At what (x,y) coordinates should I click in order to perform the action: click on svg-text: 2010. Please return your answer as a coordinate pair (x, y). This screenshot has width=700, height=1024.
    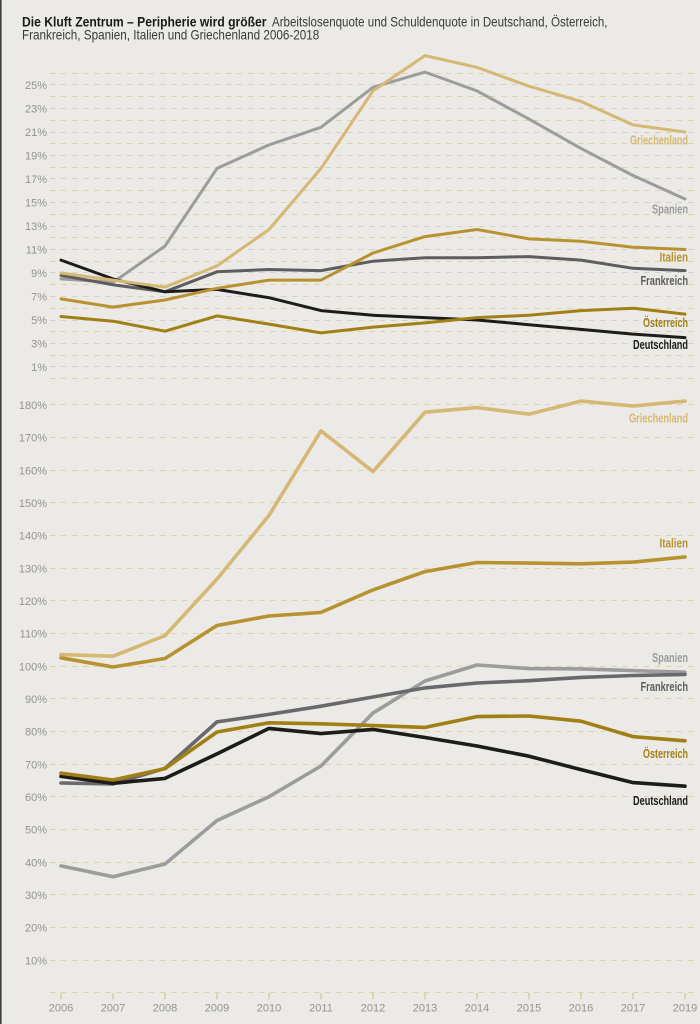
    Looking at the image, I should click on (269, 1009).